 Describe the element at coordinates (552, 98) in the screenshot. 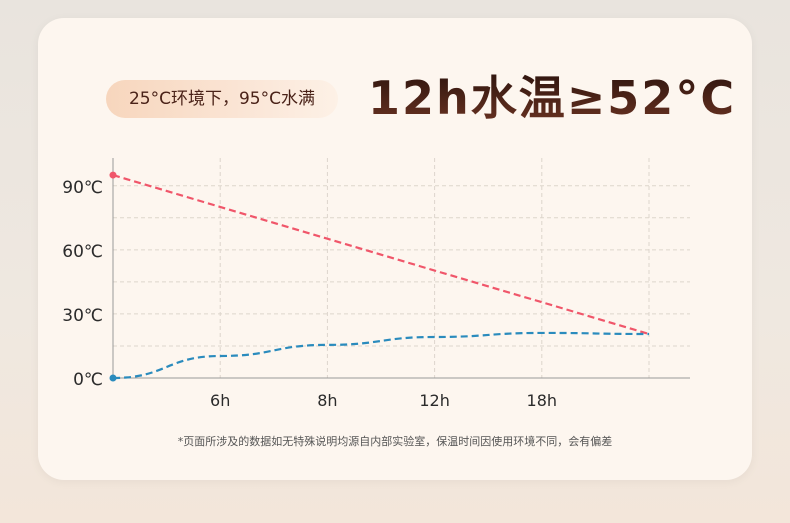

I see `headline: 12h水温≥52°C` at that location.